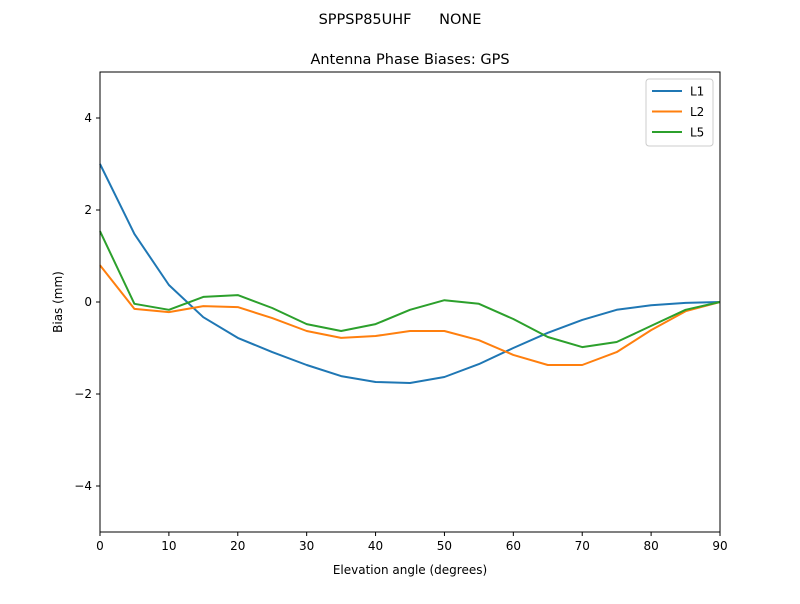 Image resolution: width=800 pixels, height=604 pixels. I want to click on x-tick-label: 20, so click(237, 546).